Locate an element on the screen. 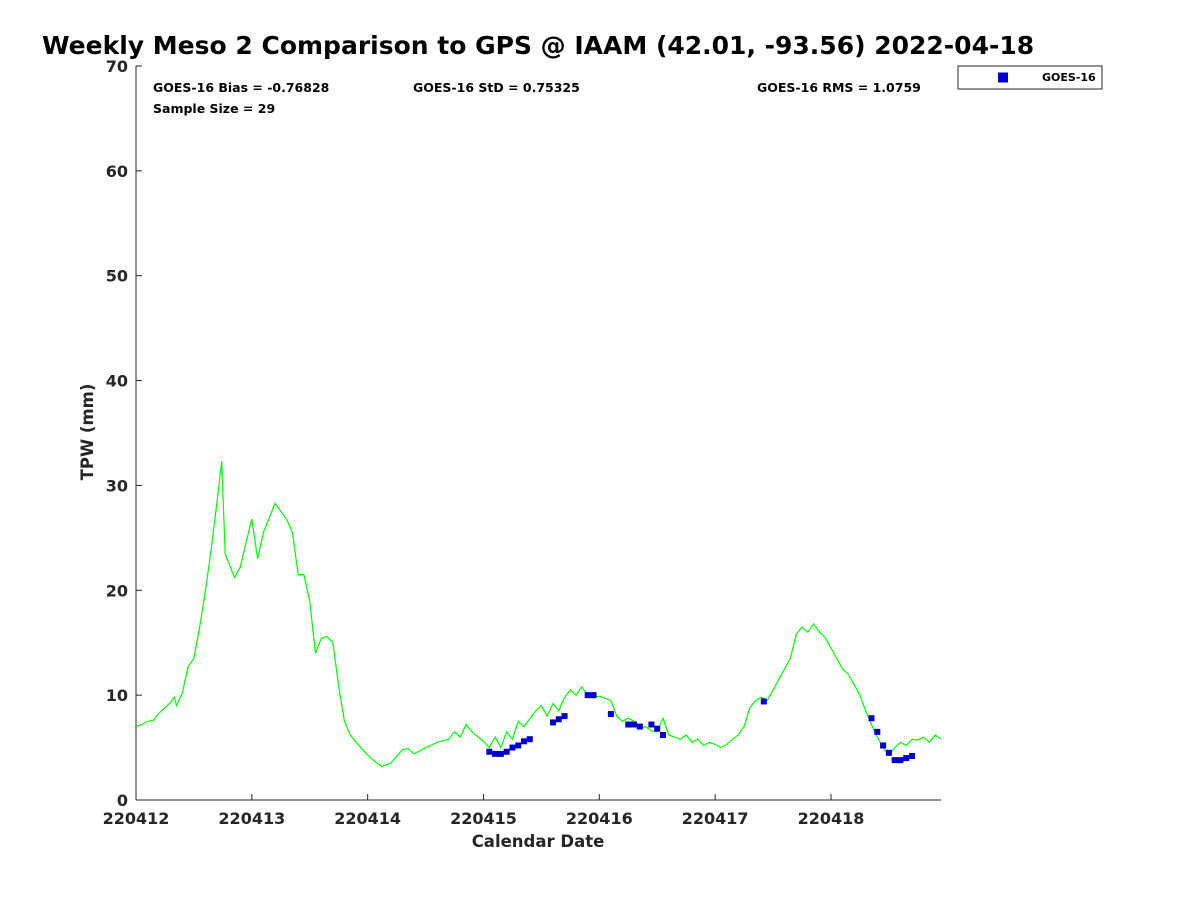 The image size is (1200, 900). y-tick-label: 70 is located at coordinates (117, 66).